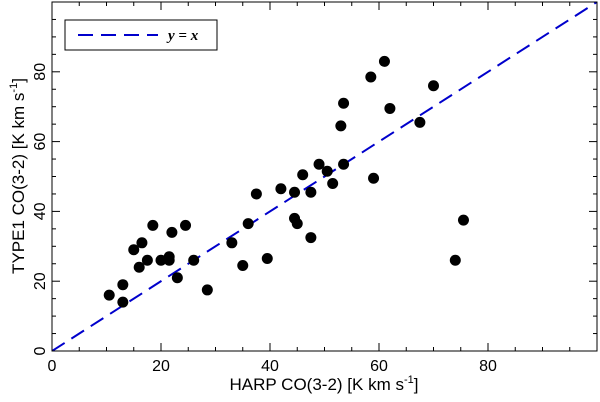 This screenshot has height=402, width=600. I want to click on y-tick-label: 60, so click(40, 142).